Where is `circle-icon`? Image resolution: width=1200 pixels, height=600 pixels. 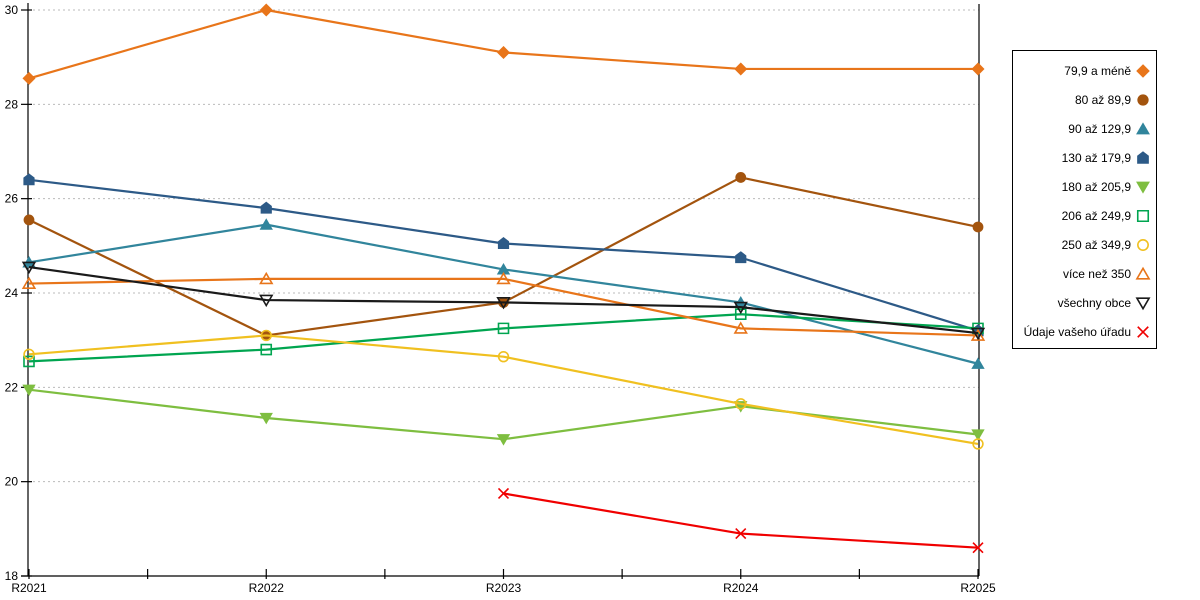 circle-icon is located at coordinates (1143, 100).